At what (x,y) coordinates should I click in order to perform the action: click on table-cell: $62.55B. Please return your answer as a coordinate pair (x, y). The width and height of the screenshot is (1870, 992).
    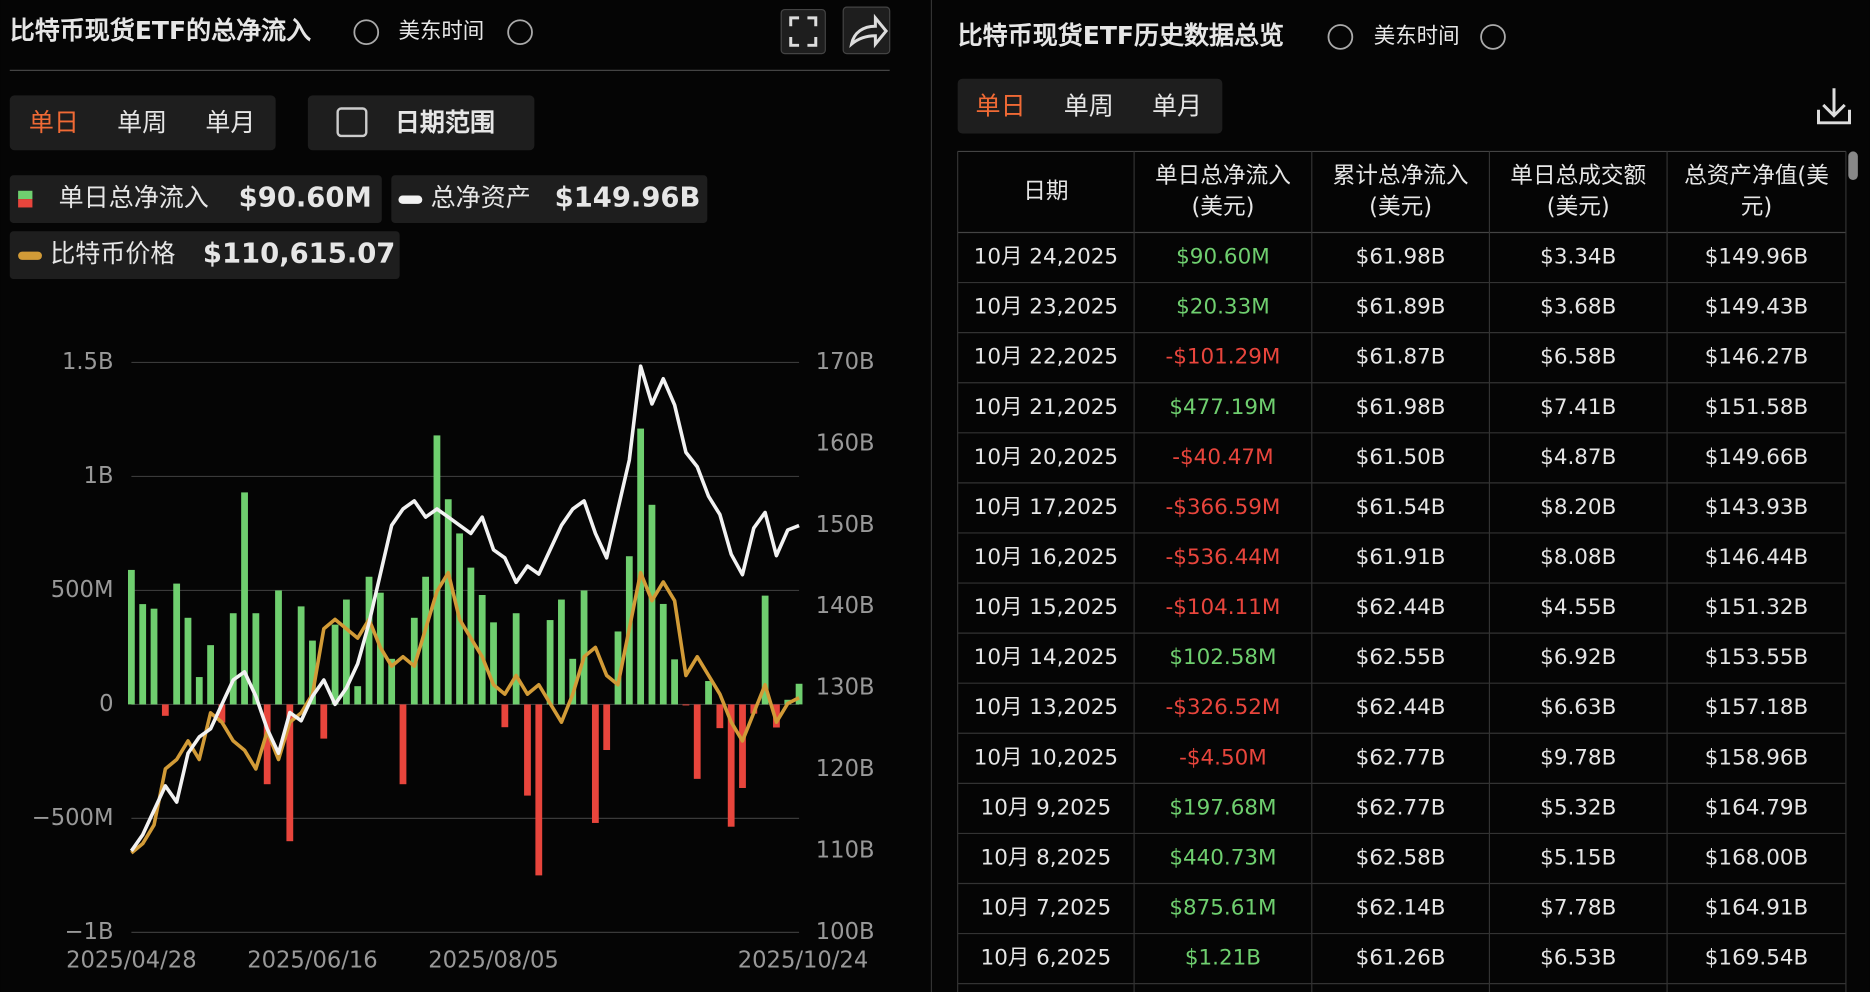
    Looking at the image, I should click on (1401, 657).